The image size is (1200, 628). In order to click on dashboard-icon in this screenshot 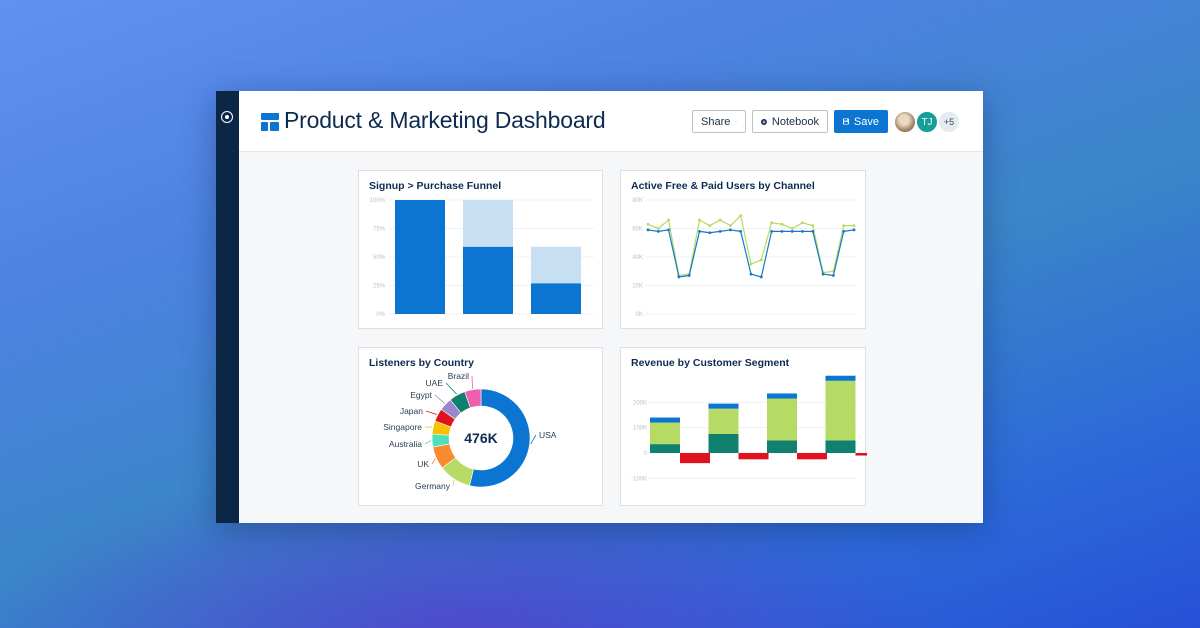, I will do `click(270, 122)`.